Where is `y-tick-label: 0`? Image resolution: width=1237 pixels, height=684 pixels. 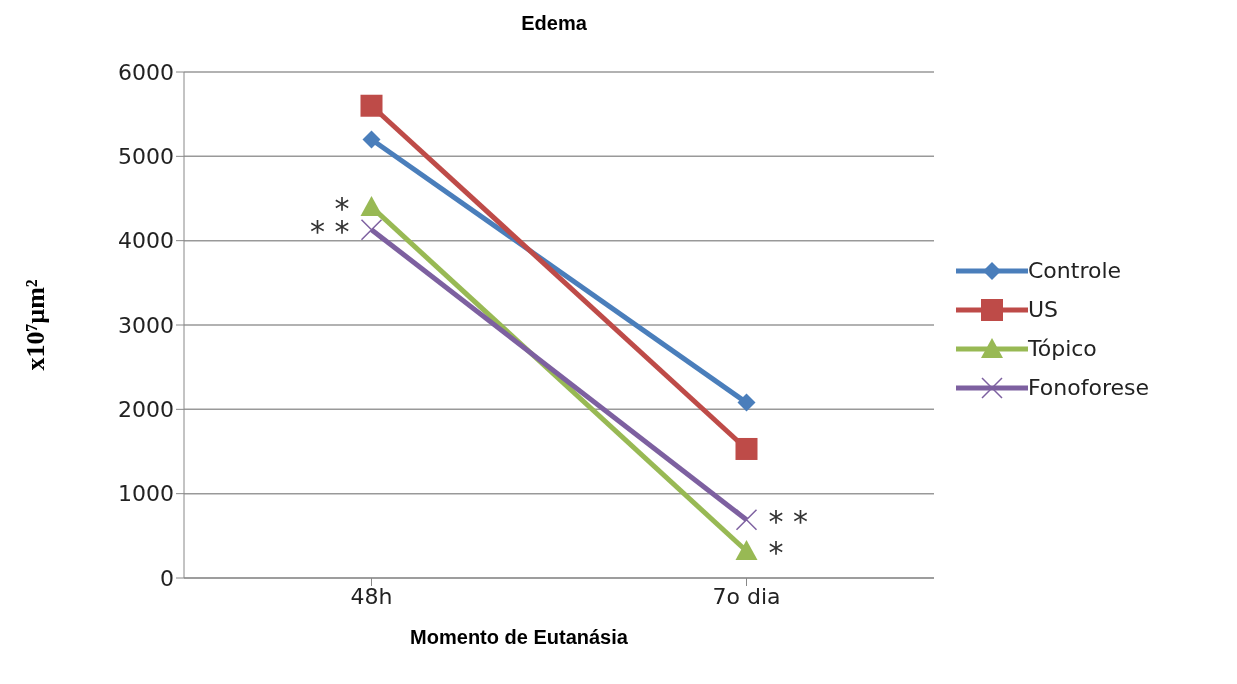
y-tick-label: 0 is located at coordinates (167, 578).